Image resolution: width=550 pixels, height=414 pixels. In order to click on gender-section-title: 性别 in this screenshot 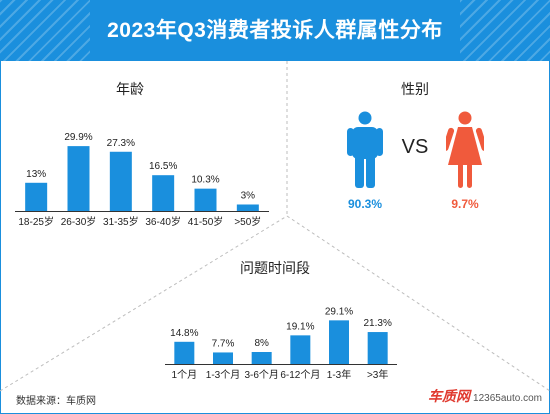, I will do `click(415, 89)`.